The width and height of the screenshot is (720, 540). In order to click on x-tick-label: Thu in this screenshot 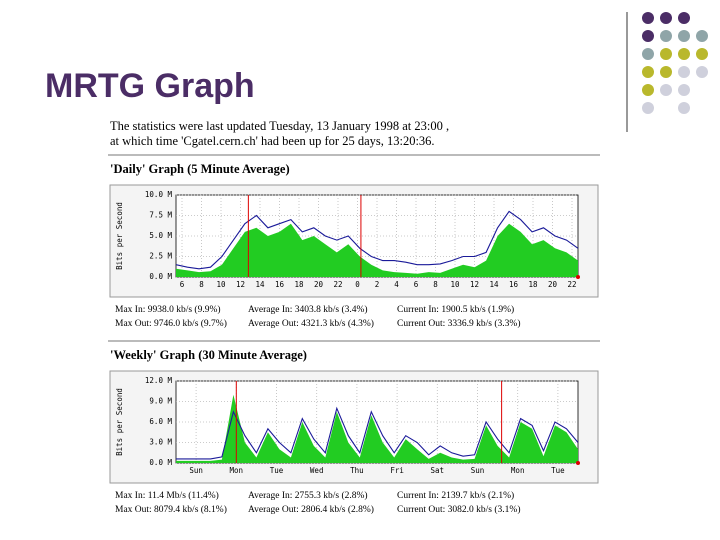, I will do `click(357, 470)`.